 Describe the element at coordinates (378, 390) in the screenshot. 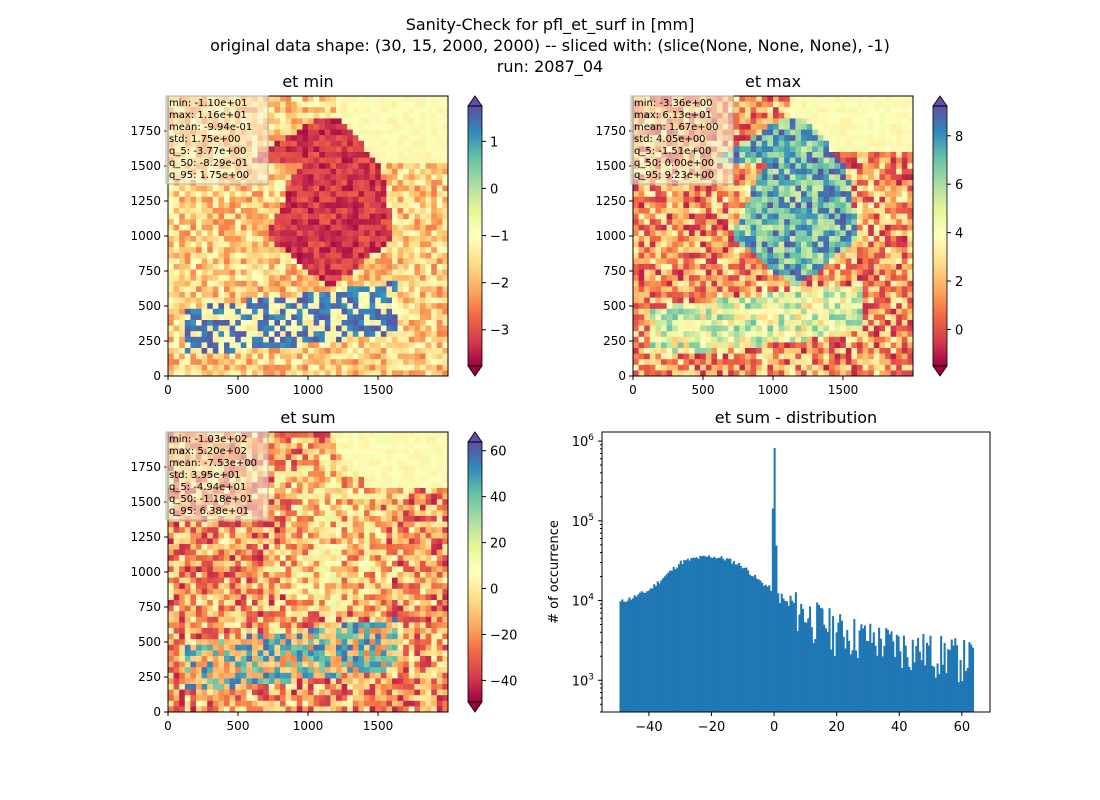

I see `x-tick-label: 1500` at that location.